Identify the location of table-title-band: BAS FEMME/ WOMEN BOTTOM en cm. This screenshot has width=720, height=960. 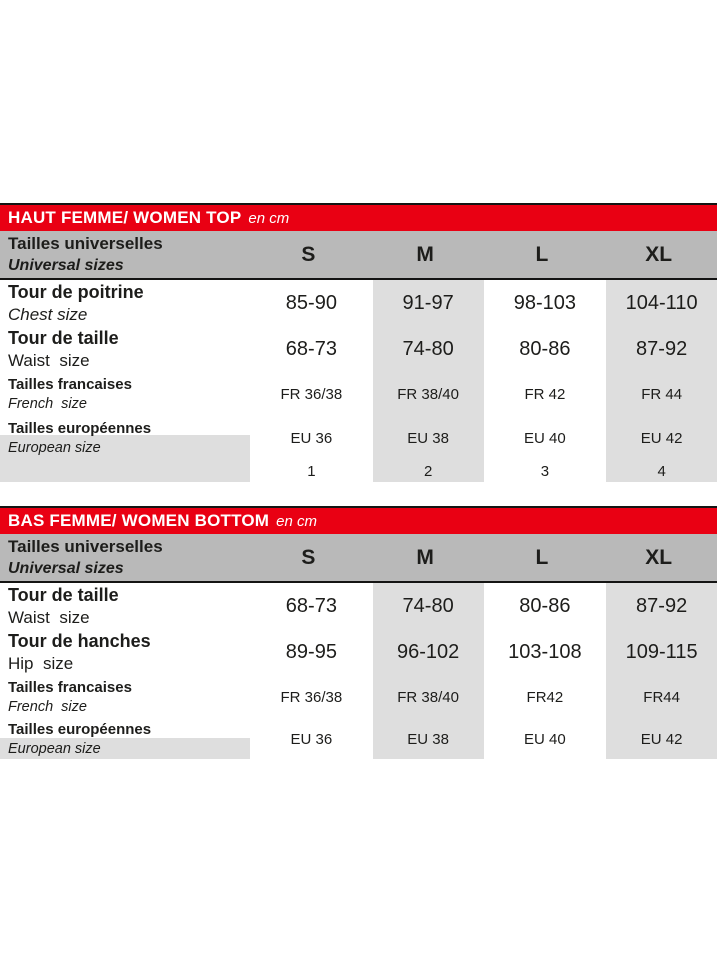
(358, 520).